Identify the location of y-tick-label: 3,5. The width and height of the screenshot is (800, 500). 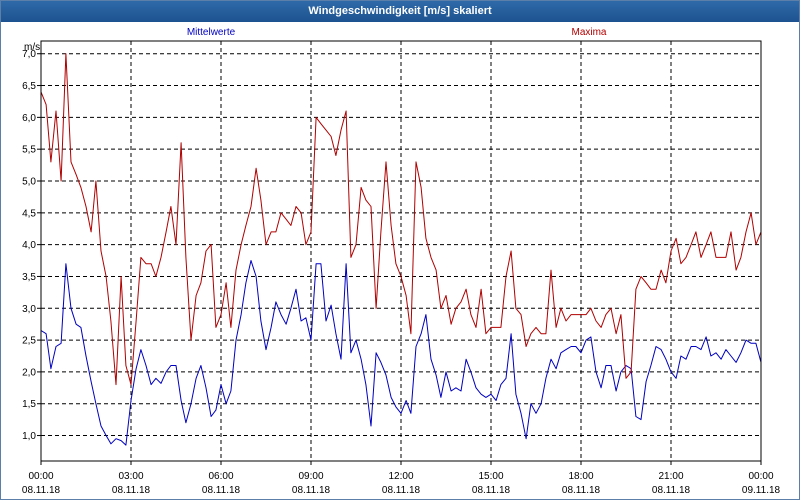
(29, 277).